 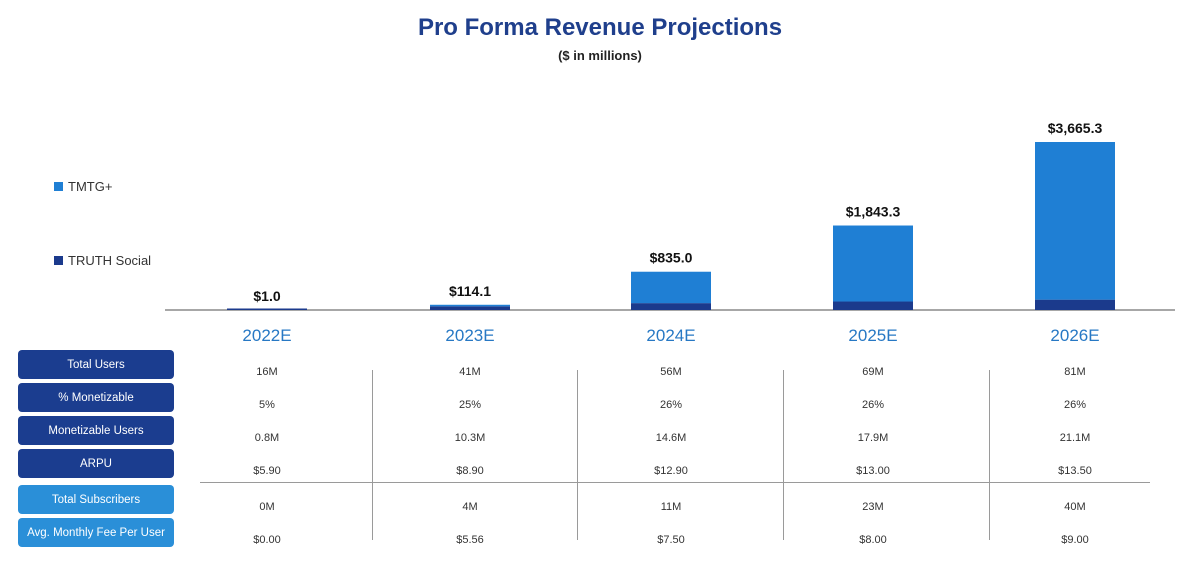 What do you see at coordinates (58, 260) in the screenshot?
I see `legend-swatch-truth-social` at bounding box center [58, 260].